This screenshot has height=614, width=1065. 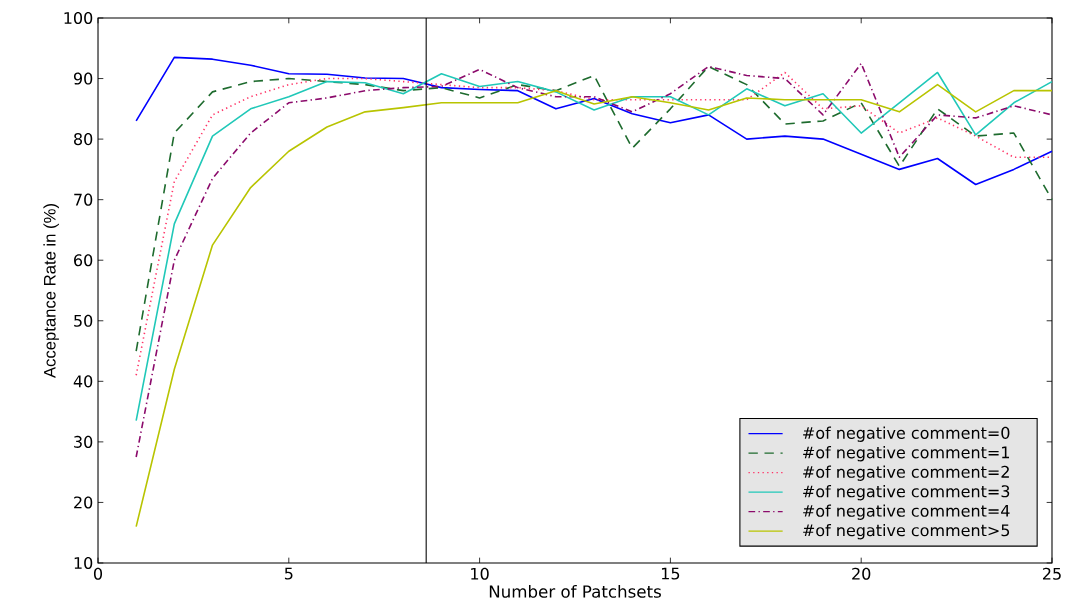 What do you see at coordinates (83, 199) in the screenshot?
I see `y-tick-label: 70` at bounding box center [83, 199].